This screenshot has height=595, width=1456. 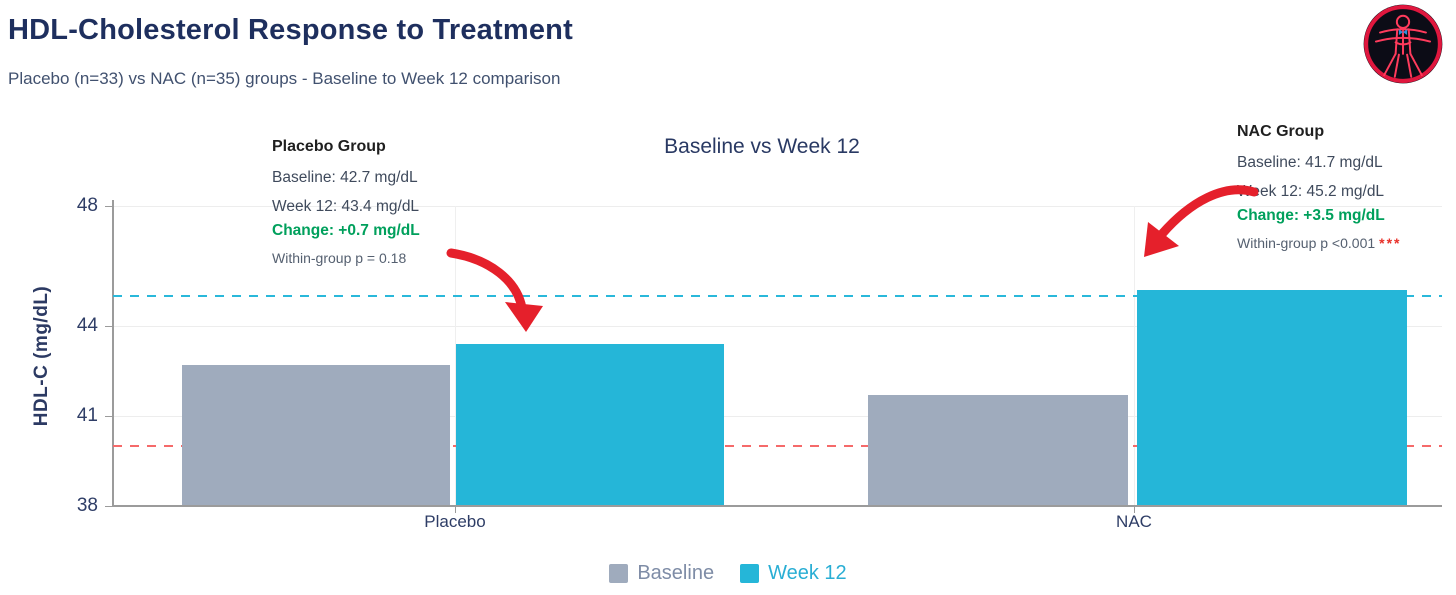 I want to click on red-arrow-placebo, so click(x=494, y=290).